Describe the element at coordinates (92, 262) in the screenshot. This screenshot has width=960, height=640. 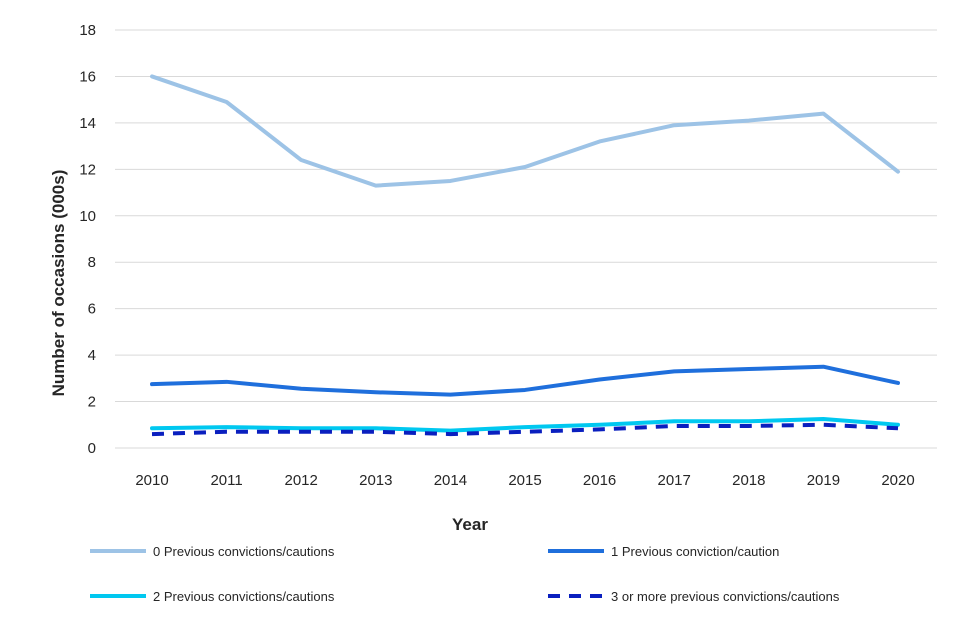
I see `y-tick-label: 8` at that location.